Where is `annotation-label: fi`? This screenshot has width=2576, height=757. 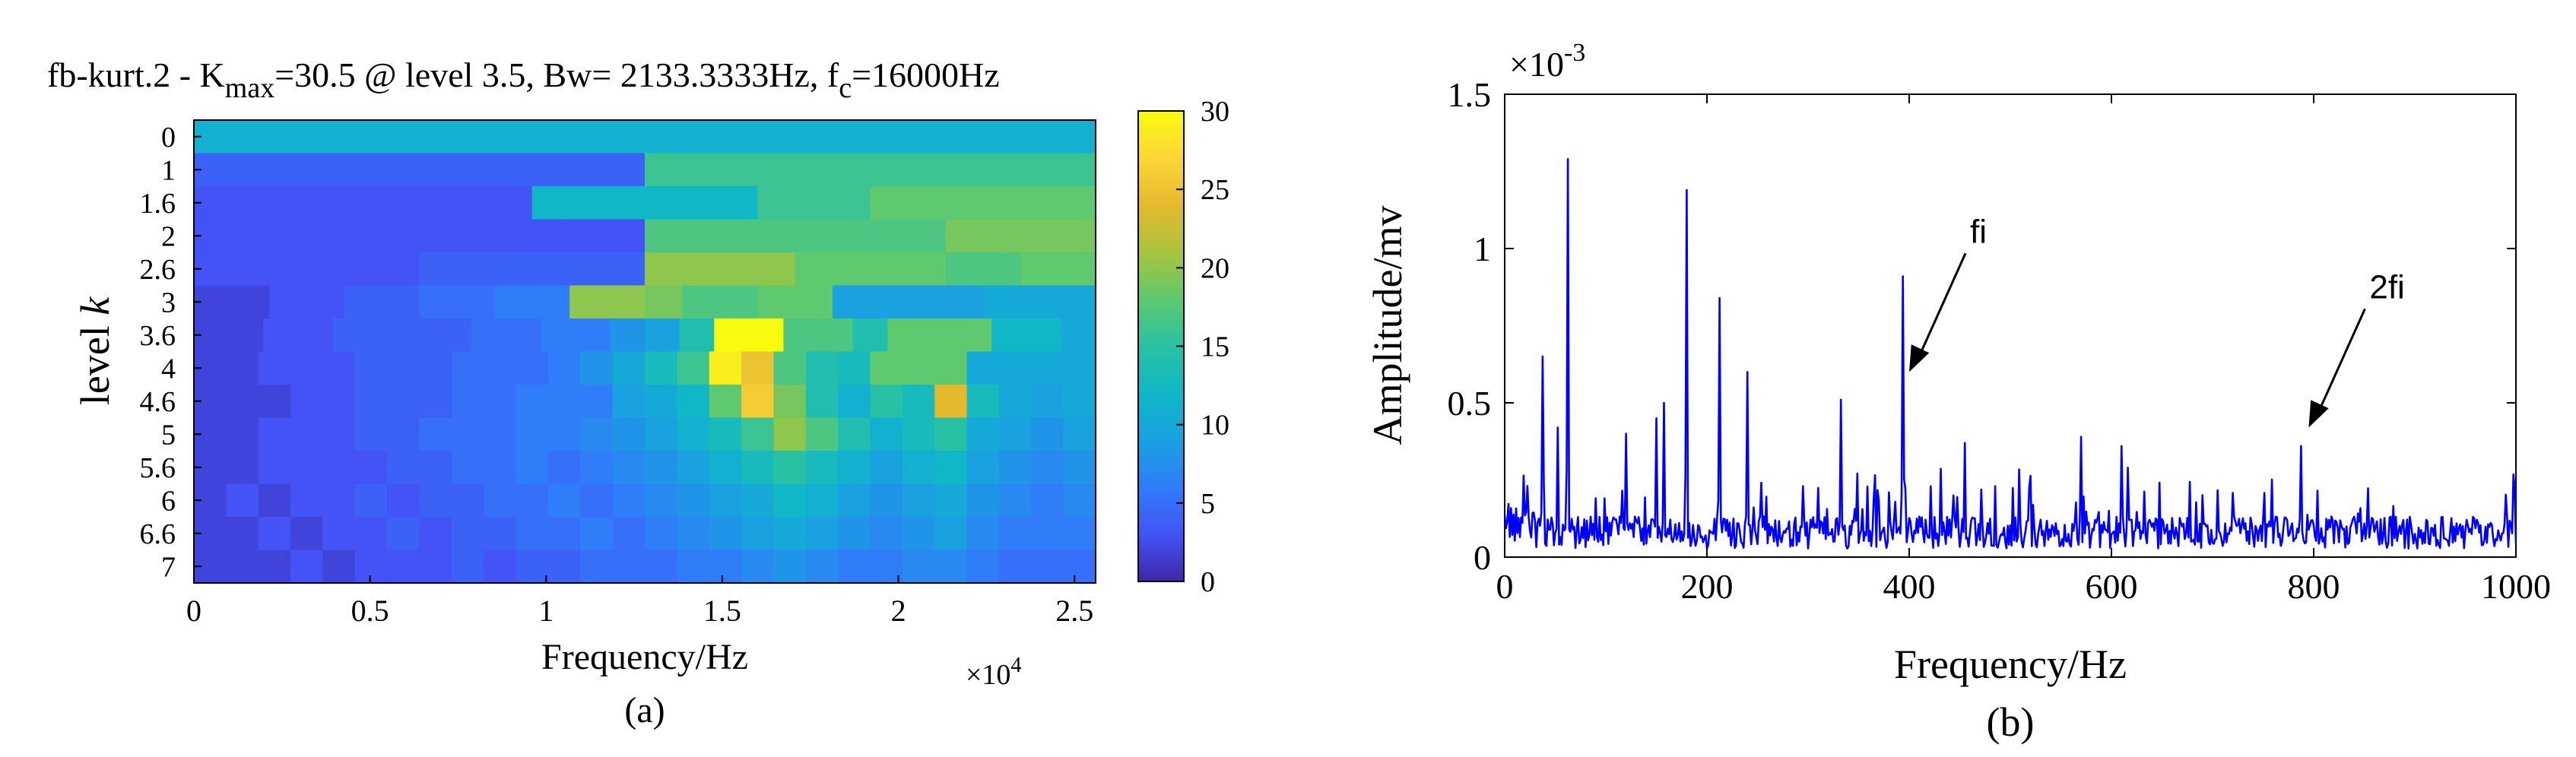
annotation-label: fi is located at coordinates (1979, 232).